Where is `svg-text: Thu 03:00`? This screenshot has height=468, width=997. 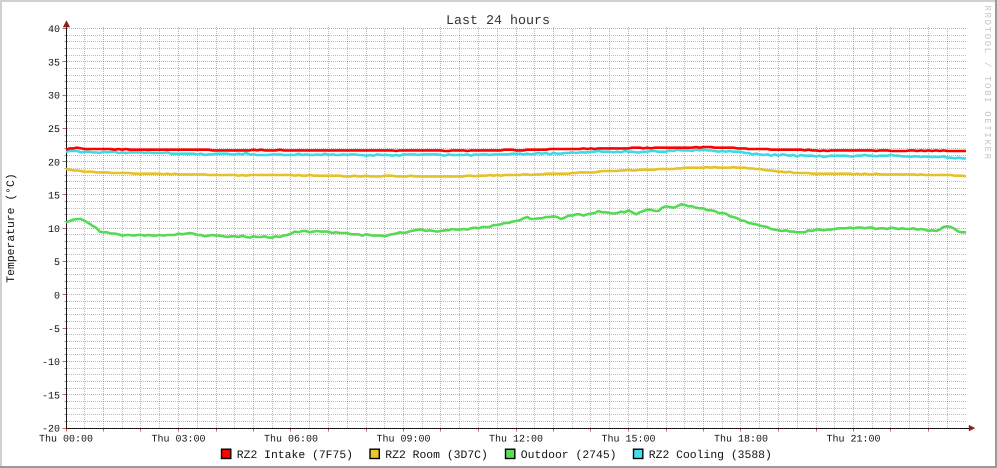
svg-text: Thu 03:00 is located at coordinates (178, 440).